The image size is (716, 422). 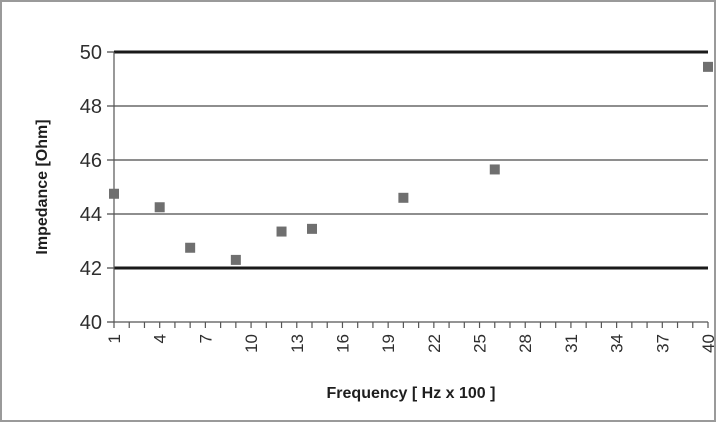 What do you see at coordinates (205, 338) in the screenshot?
I see `x-tick-label-7: 7` at bounding box center [205, 338].